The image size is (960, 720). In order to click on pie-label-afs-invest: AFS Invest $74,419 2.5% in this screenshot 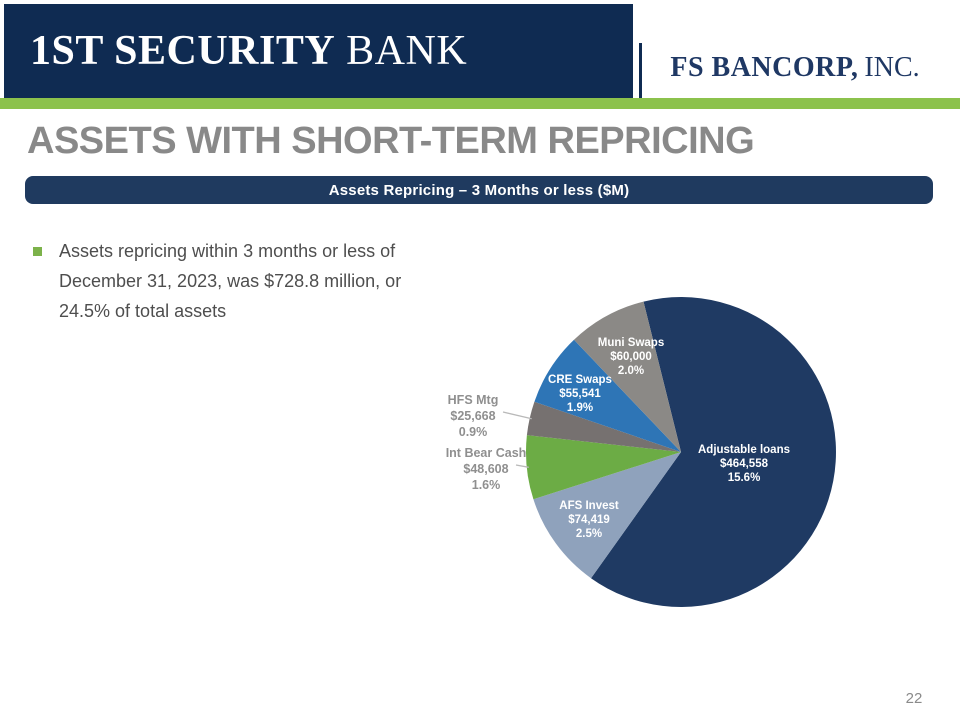, I will do `click(588, 520)`.